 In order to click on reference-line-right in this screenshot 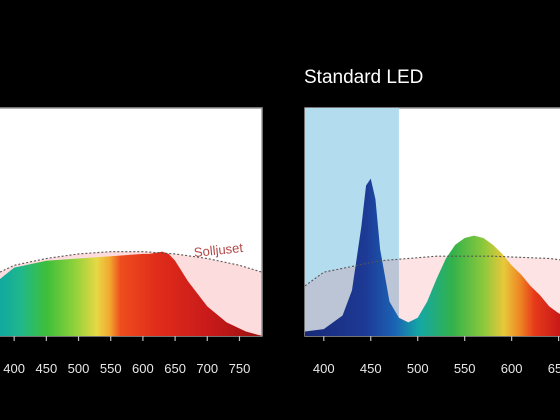, I will do `click(432, 271)`.